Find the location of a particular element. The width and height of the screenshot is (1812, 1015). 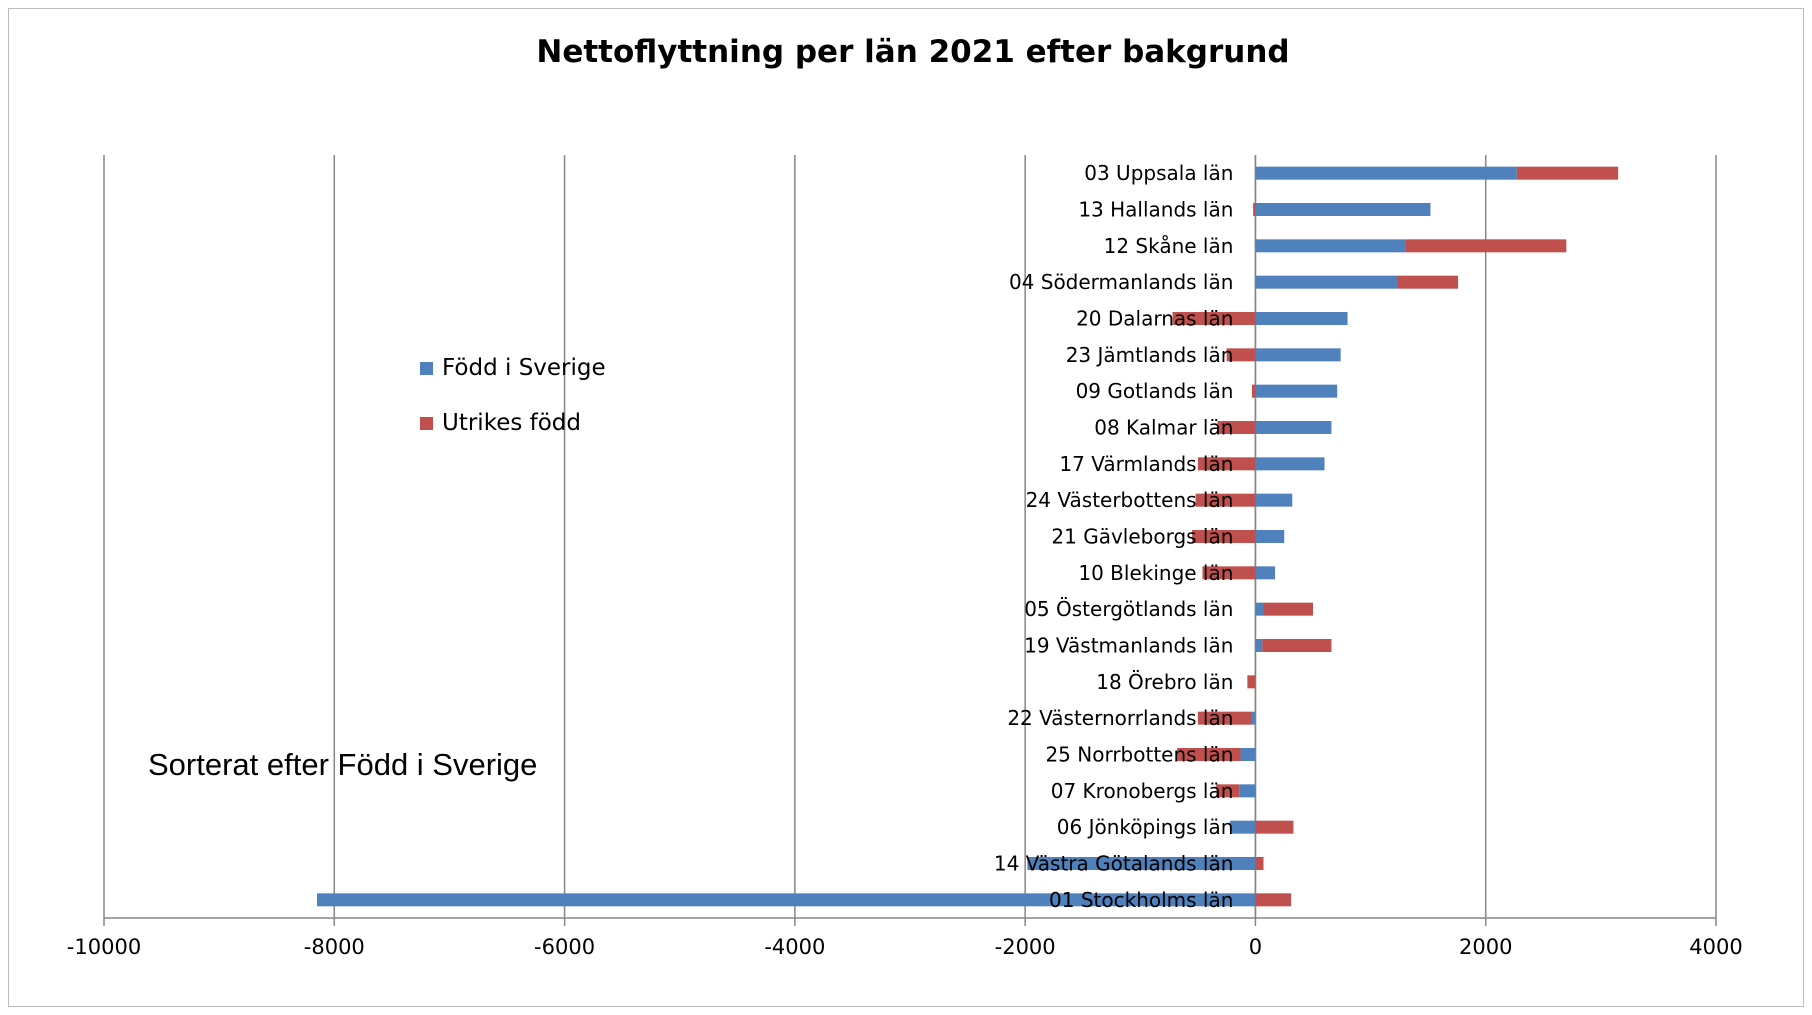

category-label: 06 Jönköpings län is located at coordinates (1145, 827).